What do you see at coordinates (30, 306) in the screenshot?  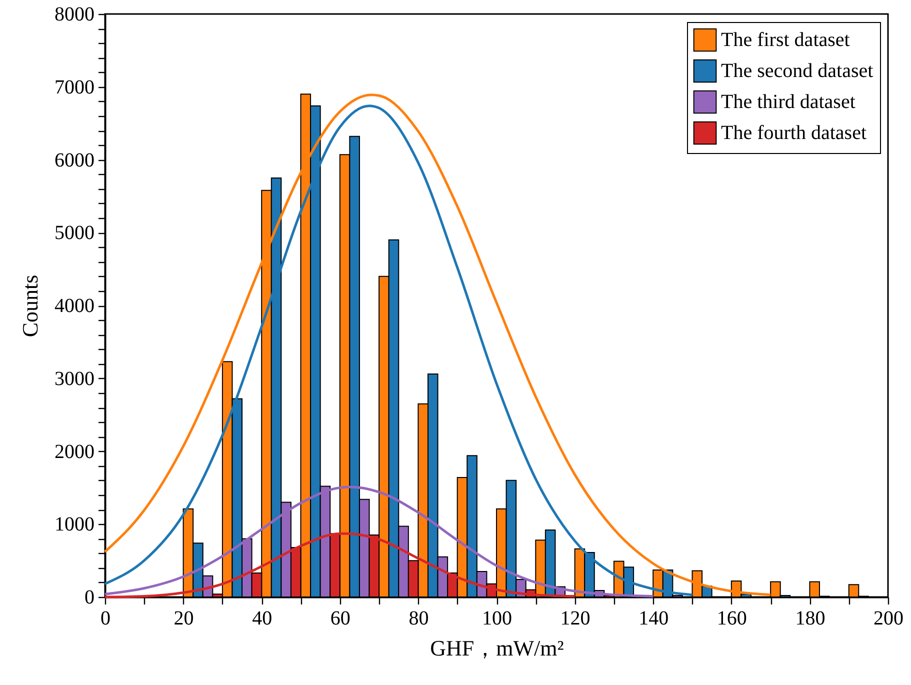 I see `y-axis-title: Counts` at bounding box center [30, 306].